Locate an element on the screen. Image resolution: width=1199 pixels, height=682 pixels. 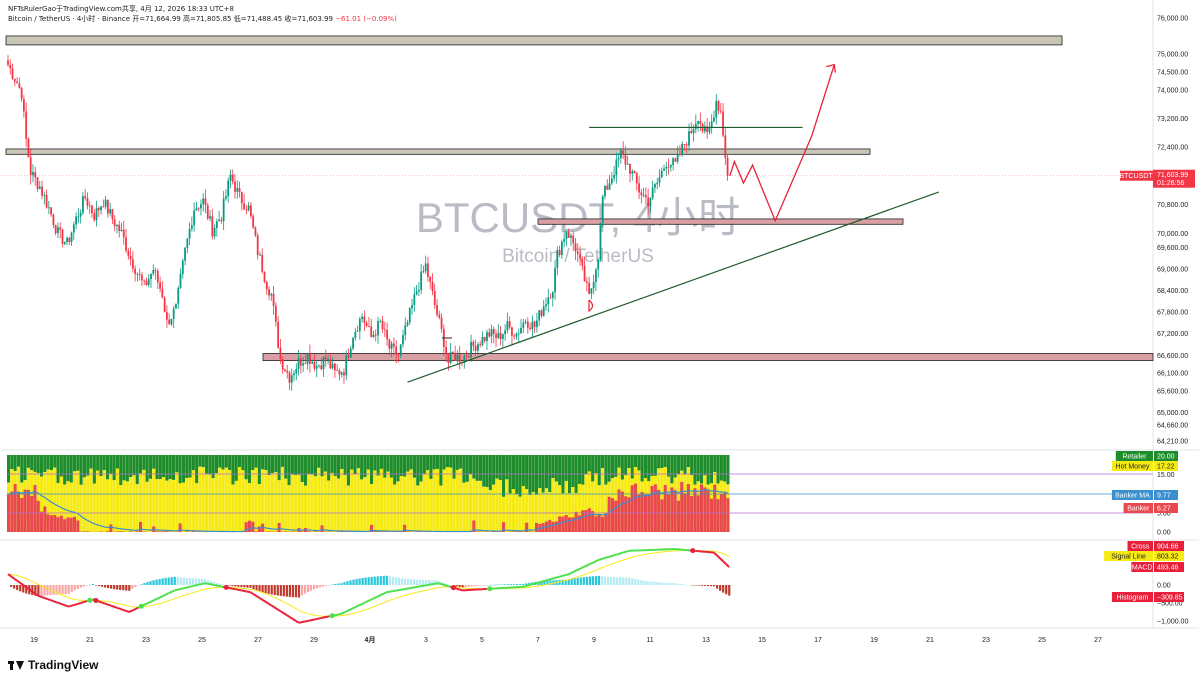
signal-line is located at coordinates (368, 583).